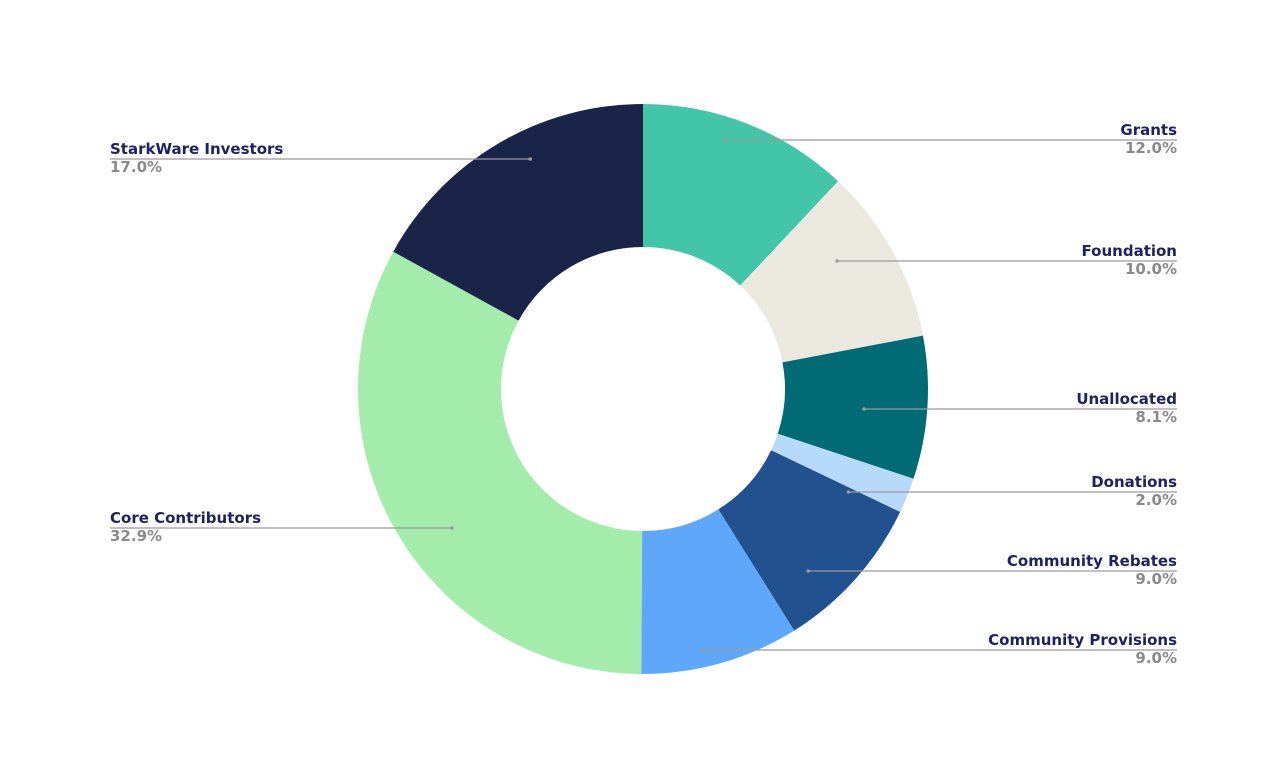  Describe the element at coordinates (1151, 148) in the screenshot. I see `value-label-grants: 12.0%` at that location.